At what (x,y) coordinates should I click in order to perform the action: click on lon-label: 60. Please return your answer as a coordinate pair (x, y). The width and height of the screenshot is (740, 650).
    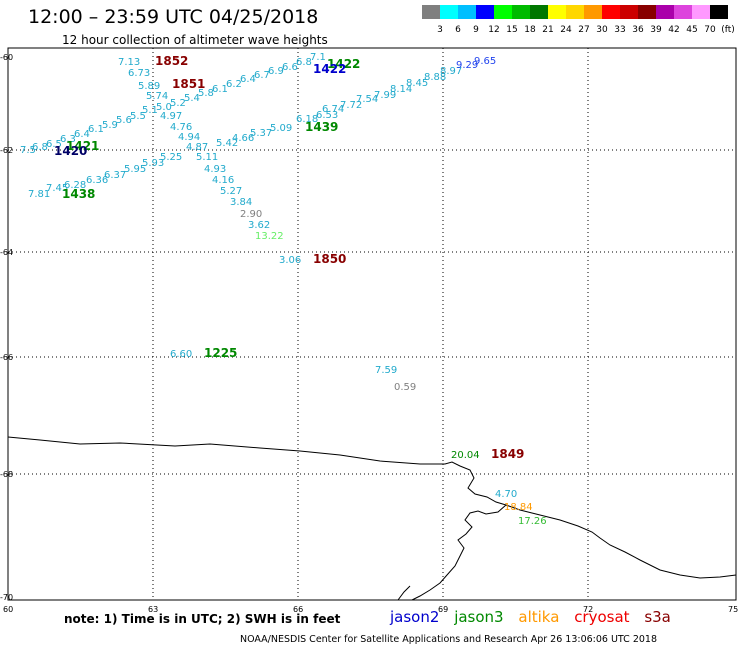
    Looking at the image, I should click on (8, 609).